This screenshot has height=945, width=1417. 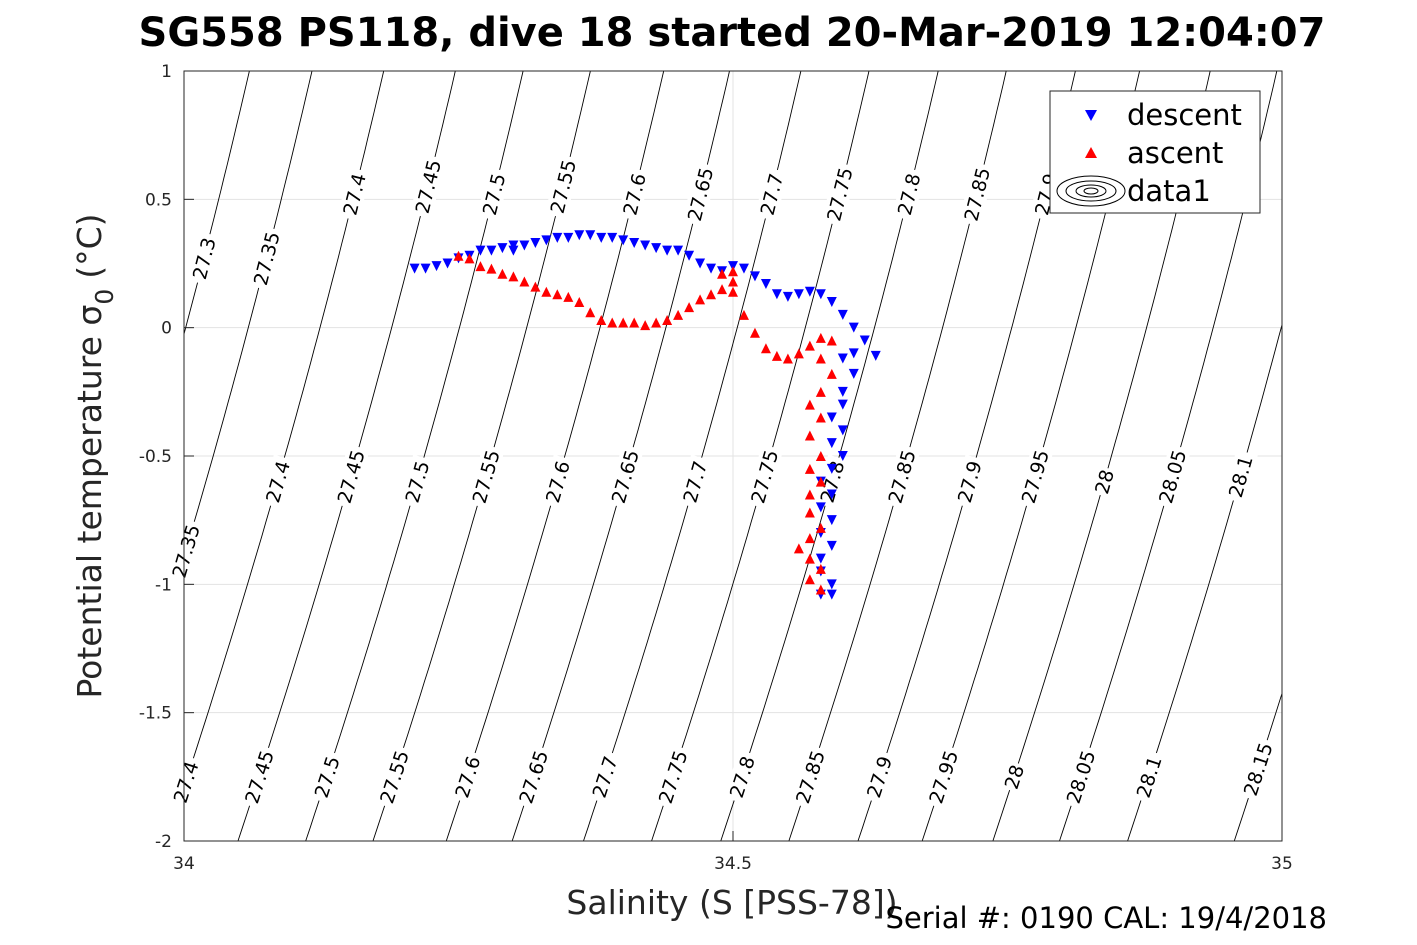 I want to click on y-tick-label: 0, so click(x=166, y=329).